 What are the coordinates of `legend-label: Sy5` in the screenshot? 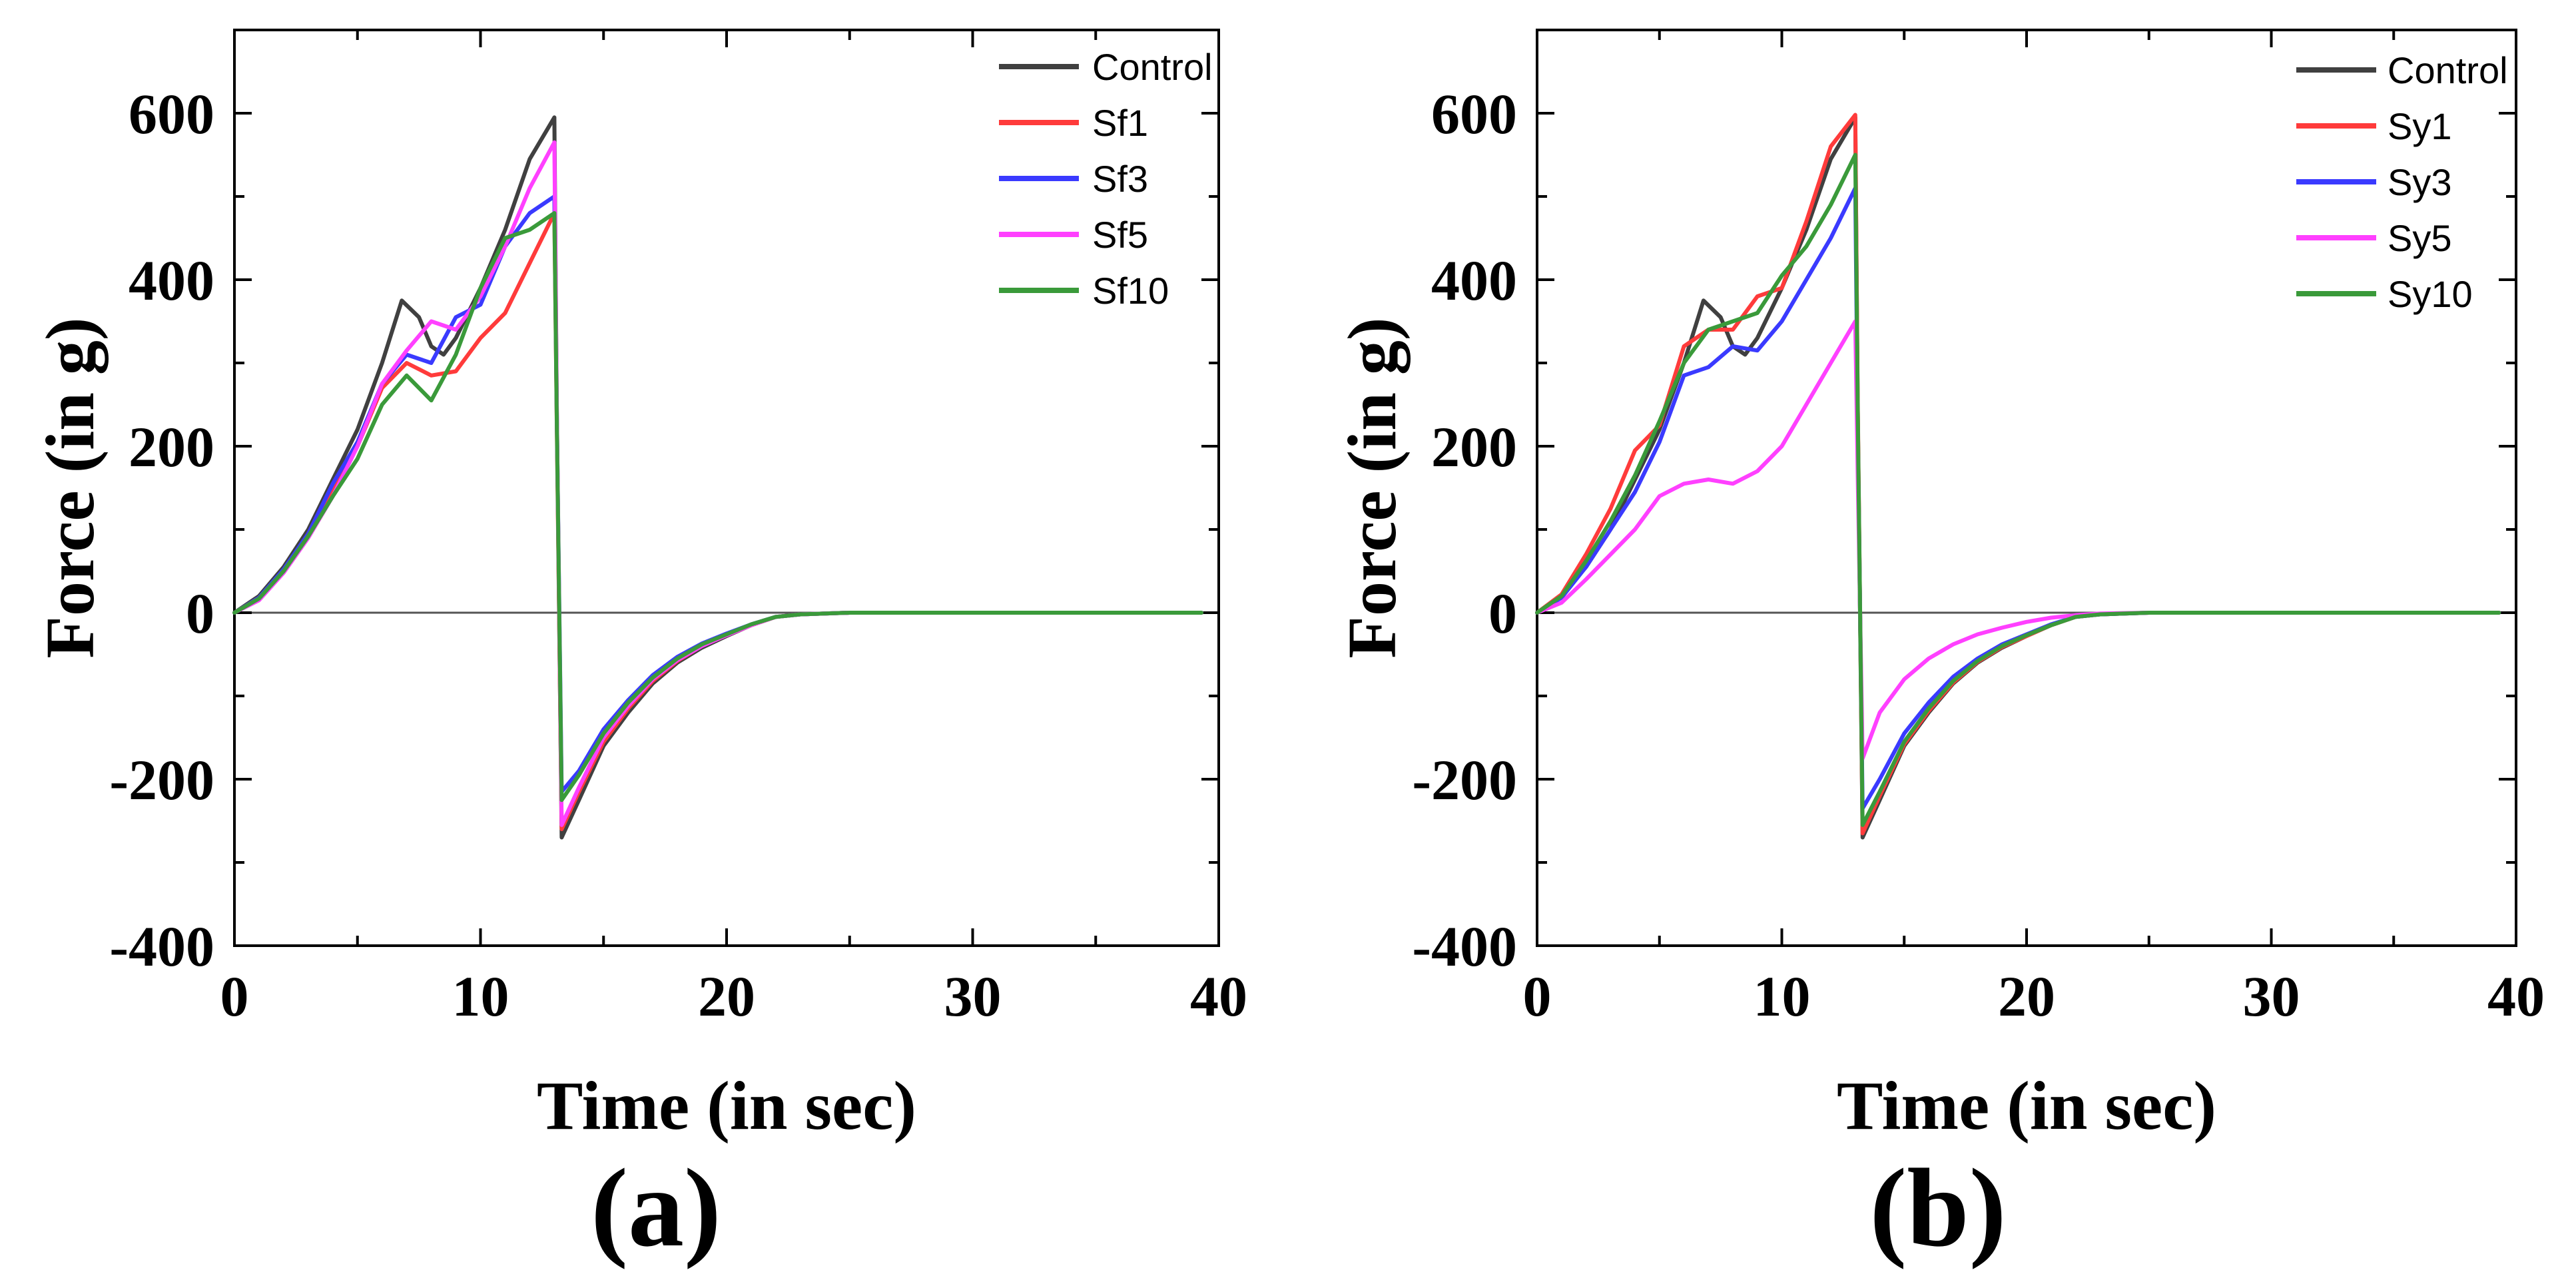 It's located at (2420, 238).